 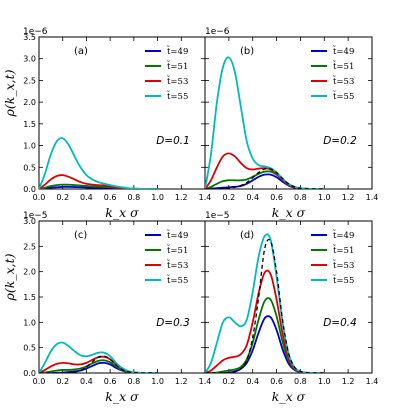 I want to click on param-label: D=0.1, so click(x=173, y=141).